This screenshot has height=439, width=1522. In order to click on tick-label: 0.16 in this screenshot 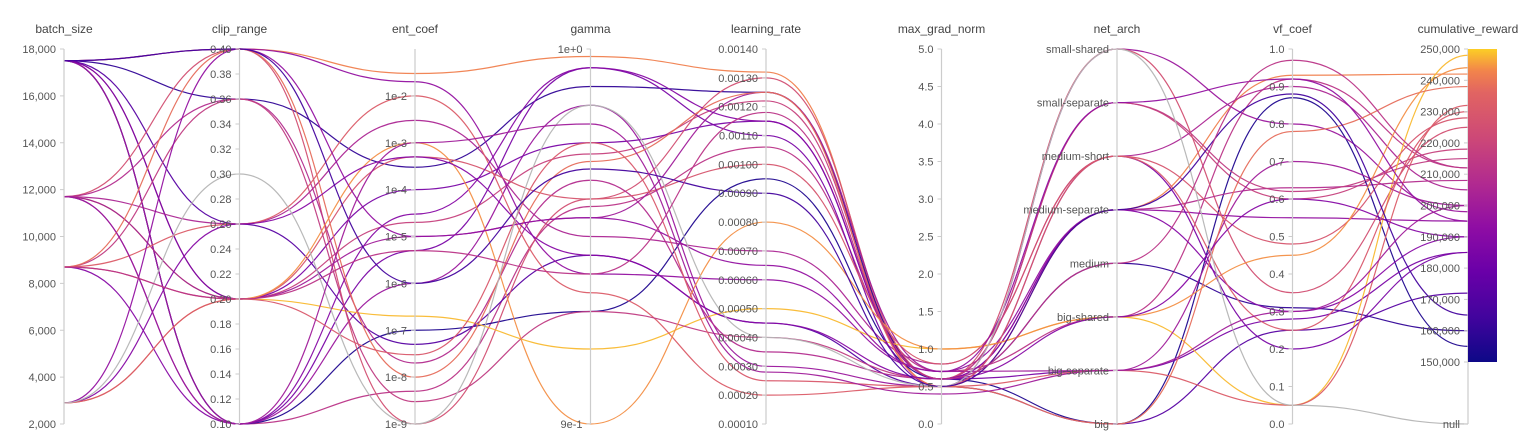, I will do `click(220, 350)`.